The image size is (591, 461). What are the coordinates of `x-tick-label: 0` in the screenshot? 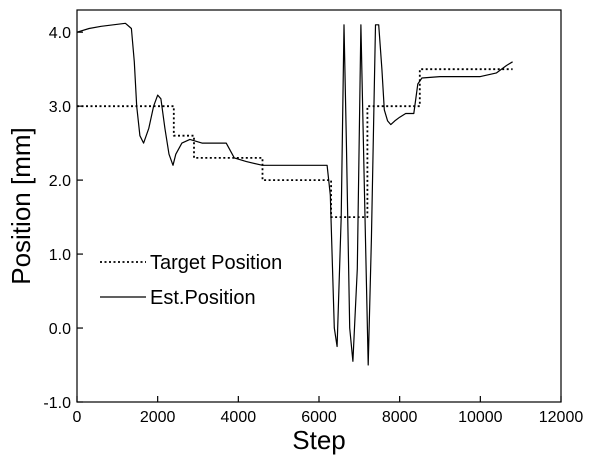 It's located at (77, 417).